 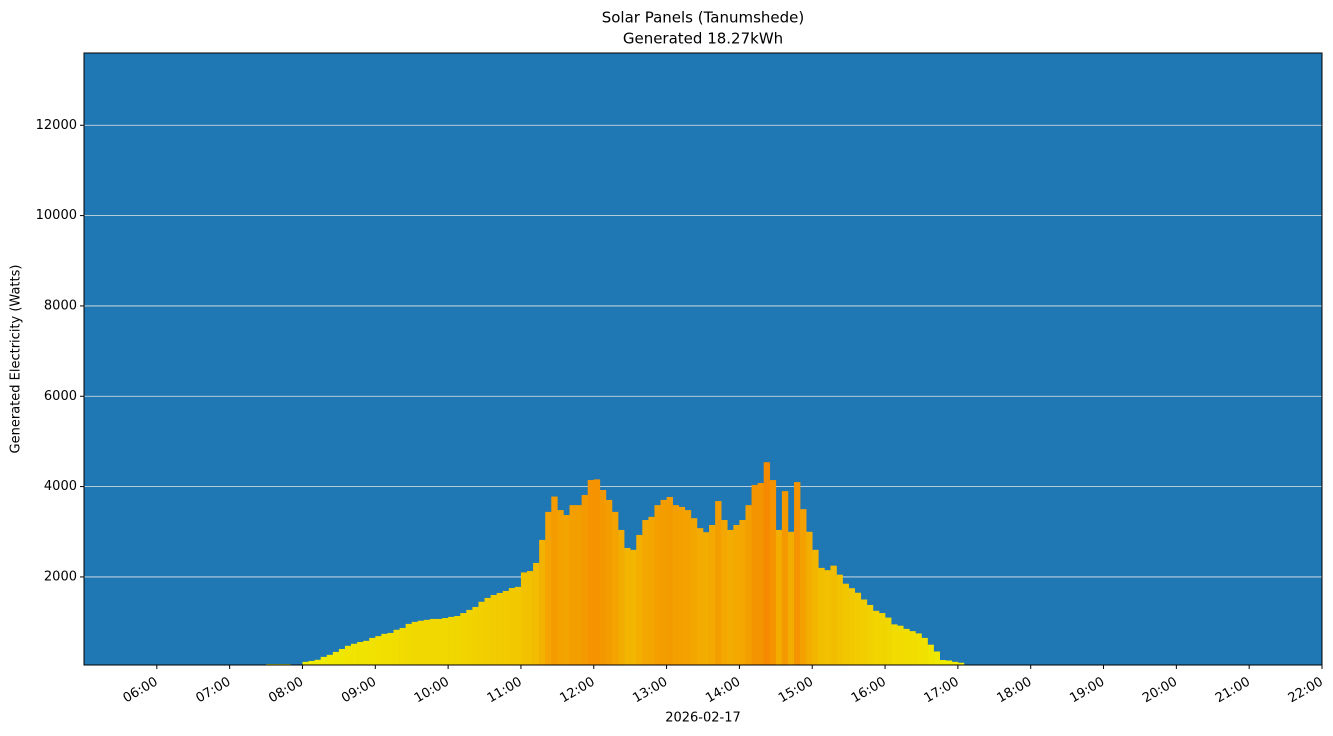 I want to click on y-tick-label: 8000, so click(x=60, y=305).